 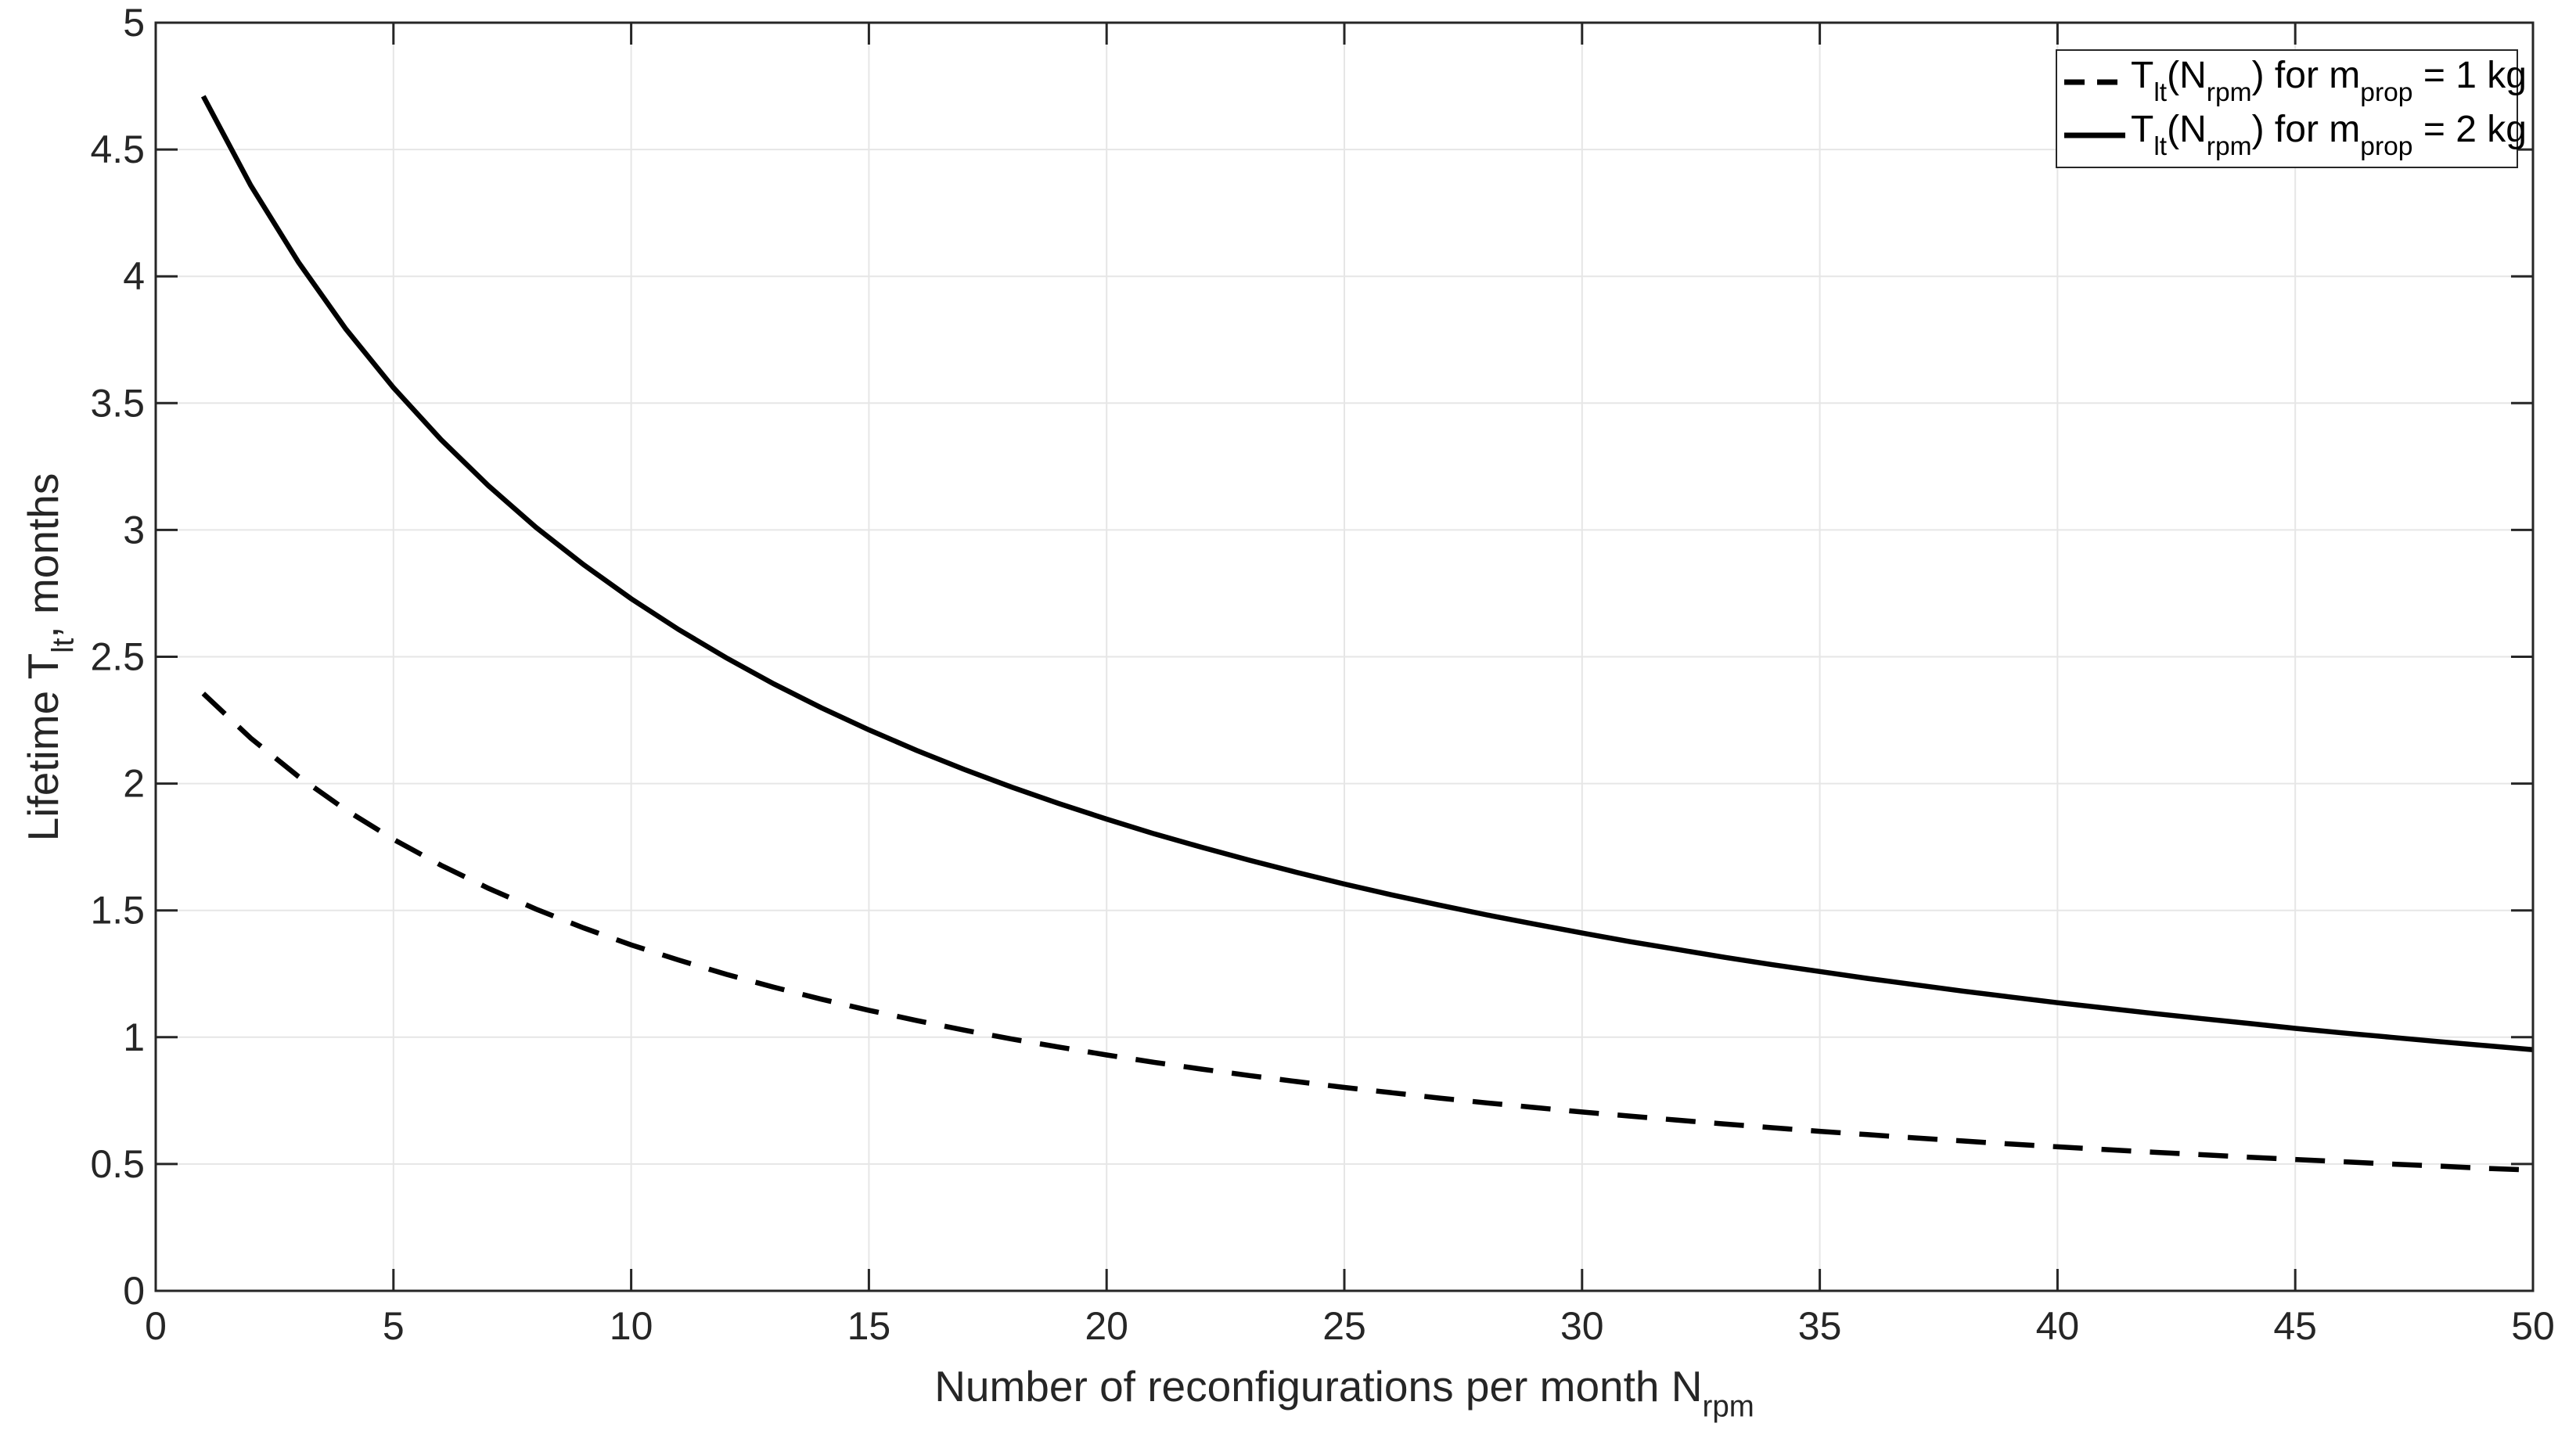 What do you see at coordinates (43, 555) in the screenshot?
I see `y-axis-label-text: , months` at bounding box center [43, 555].